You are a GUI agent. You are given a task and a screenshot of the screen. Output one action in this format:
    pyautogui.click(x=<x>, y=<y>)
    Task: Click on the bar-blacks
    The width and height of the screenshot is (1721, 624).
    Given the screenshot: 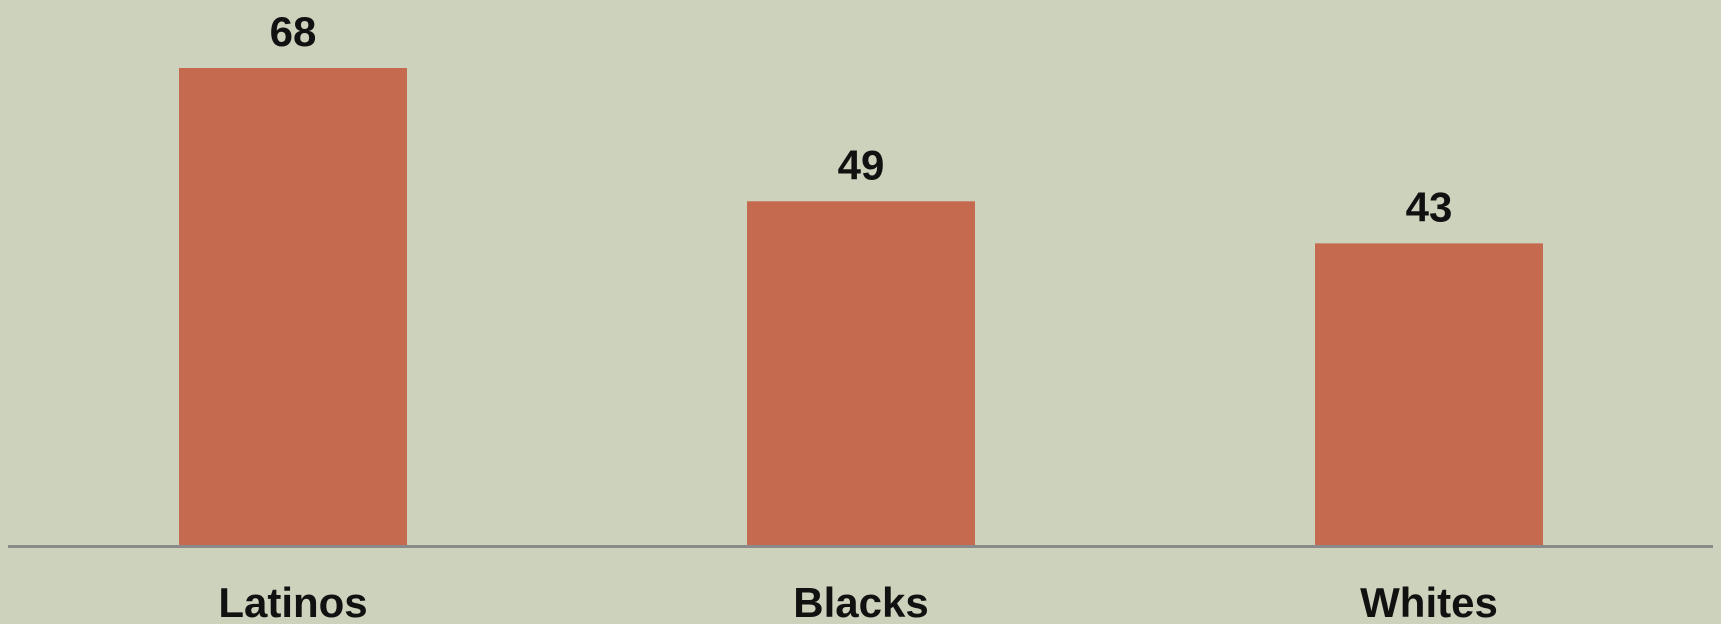 What is the action you would take?
    pyautogui.click(x=861, y=373)
    